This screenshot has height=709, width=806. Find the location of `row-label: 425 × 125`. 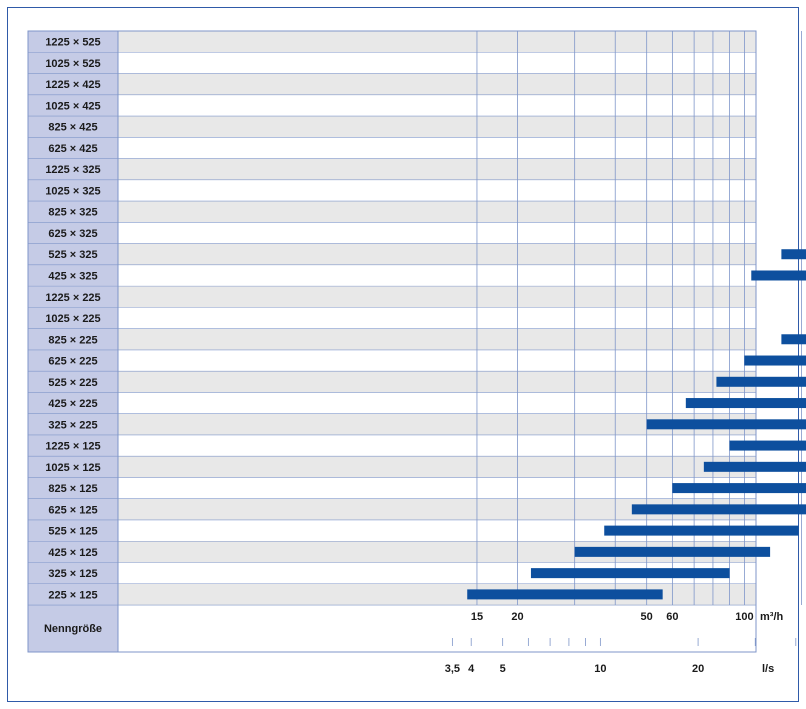

row-label: 425 × 125 is located at coordinates (72, 553).